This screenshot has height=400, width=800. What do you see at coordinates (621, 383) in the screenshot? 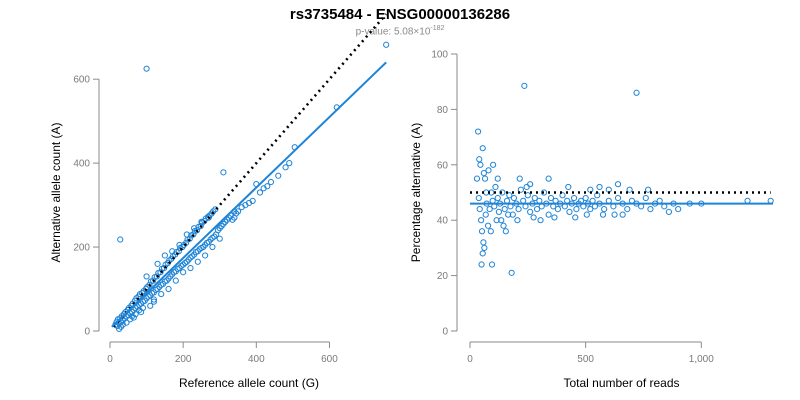
I see `right-x-axis-label: Total number of reads` at bounding box center [621, 383].